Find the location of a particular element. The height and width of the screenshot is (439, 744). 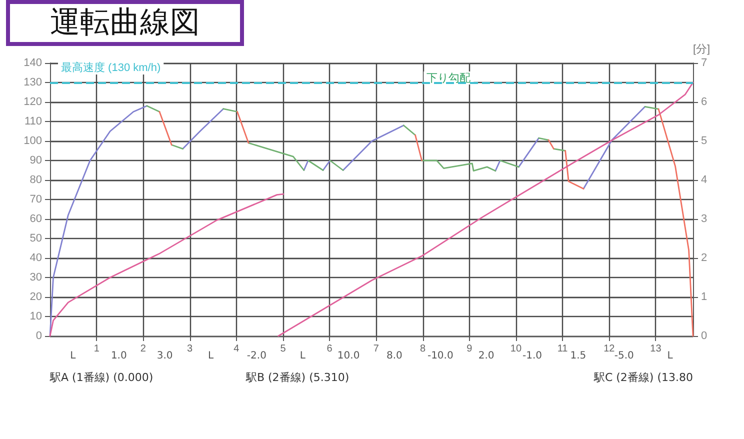

x-tick-label: 4 is located at coordinates (237, 349).